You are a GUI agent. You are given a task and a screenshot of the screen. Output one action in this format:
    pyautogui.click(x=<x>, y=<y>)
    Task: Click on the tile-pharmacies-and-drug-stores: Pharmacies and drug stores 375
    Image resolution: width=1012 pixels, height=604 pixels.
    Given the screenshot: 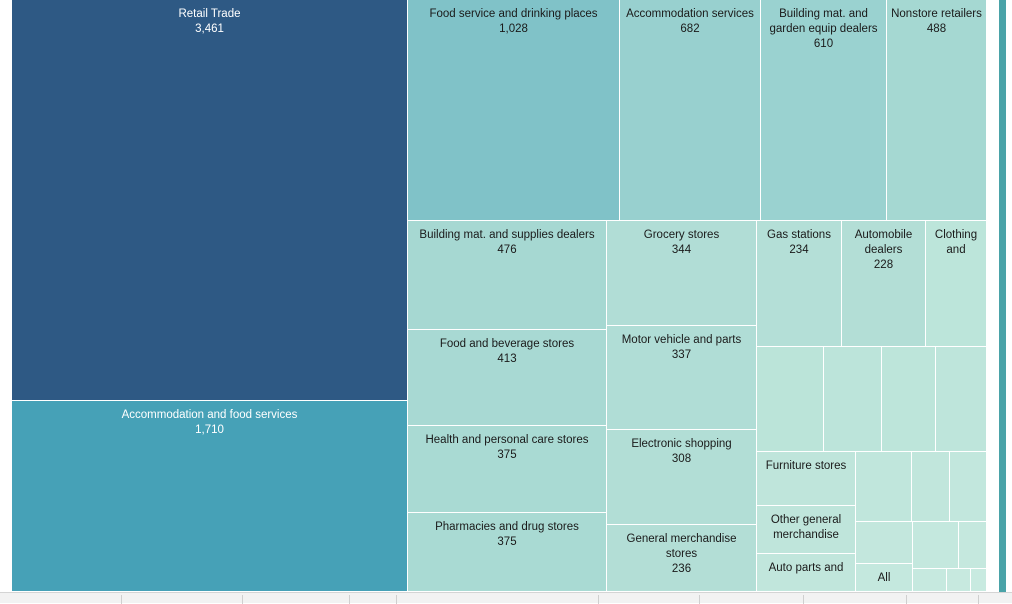 What is the action you would take?
    pyautogui.click(x=507, y=552)
    